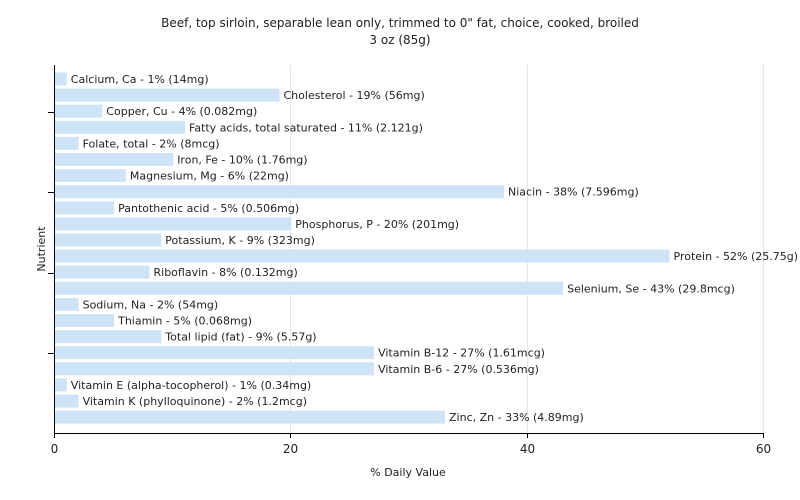  Describe the element at coordinates (377, 224) in the screenshot. I see `bar-value-label: Phosphorus, P - 20% (201mg)` at that location.